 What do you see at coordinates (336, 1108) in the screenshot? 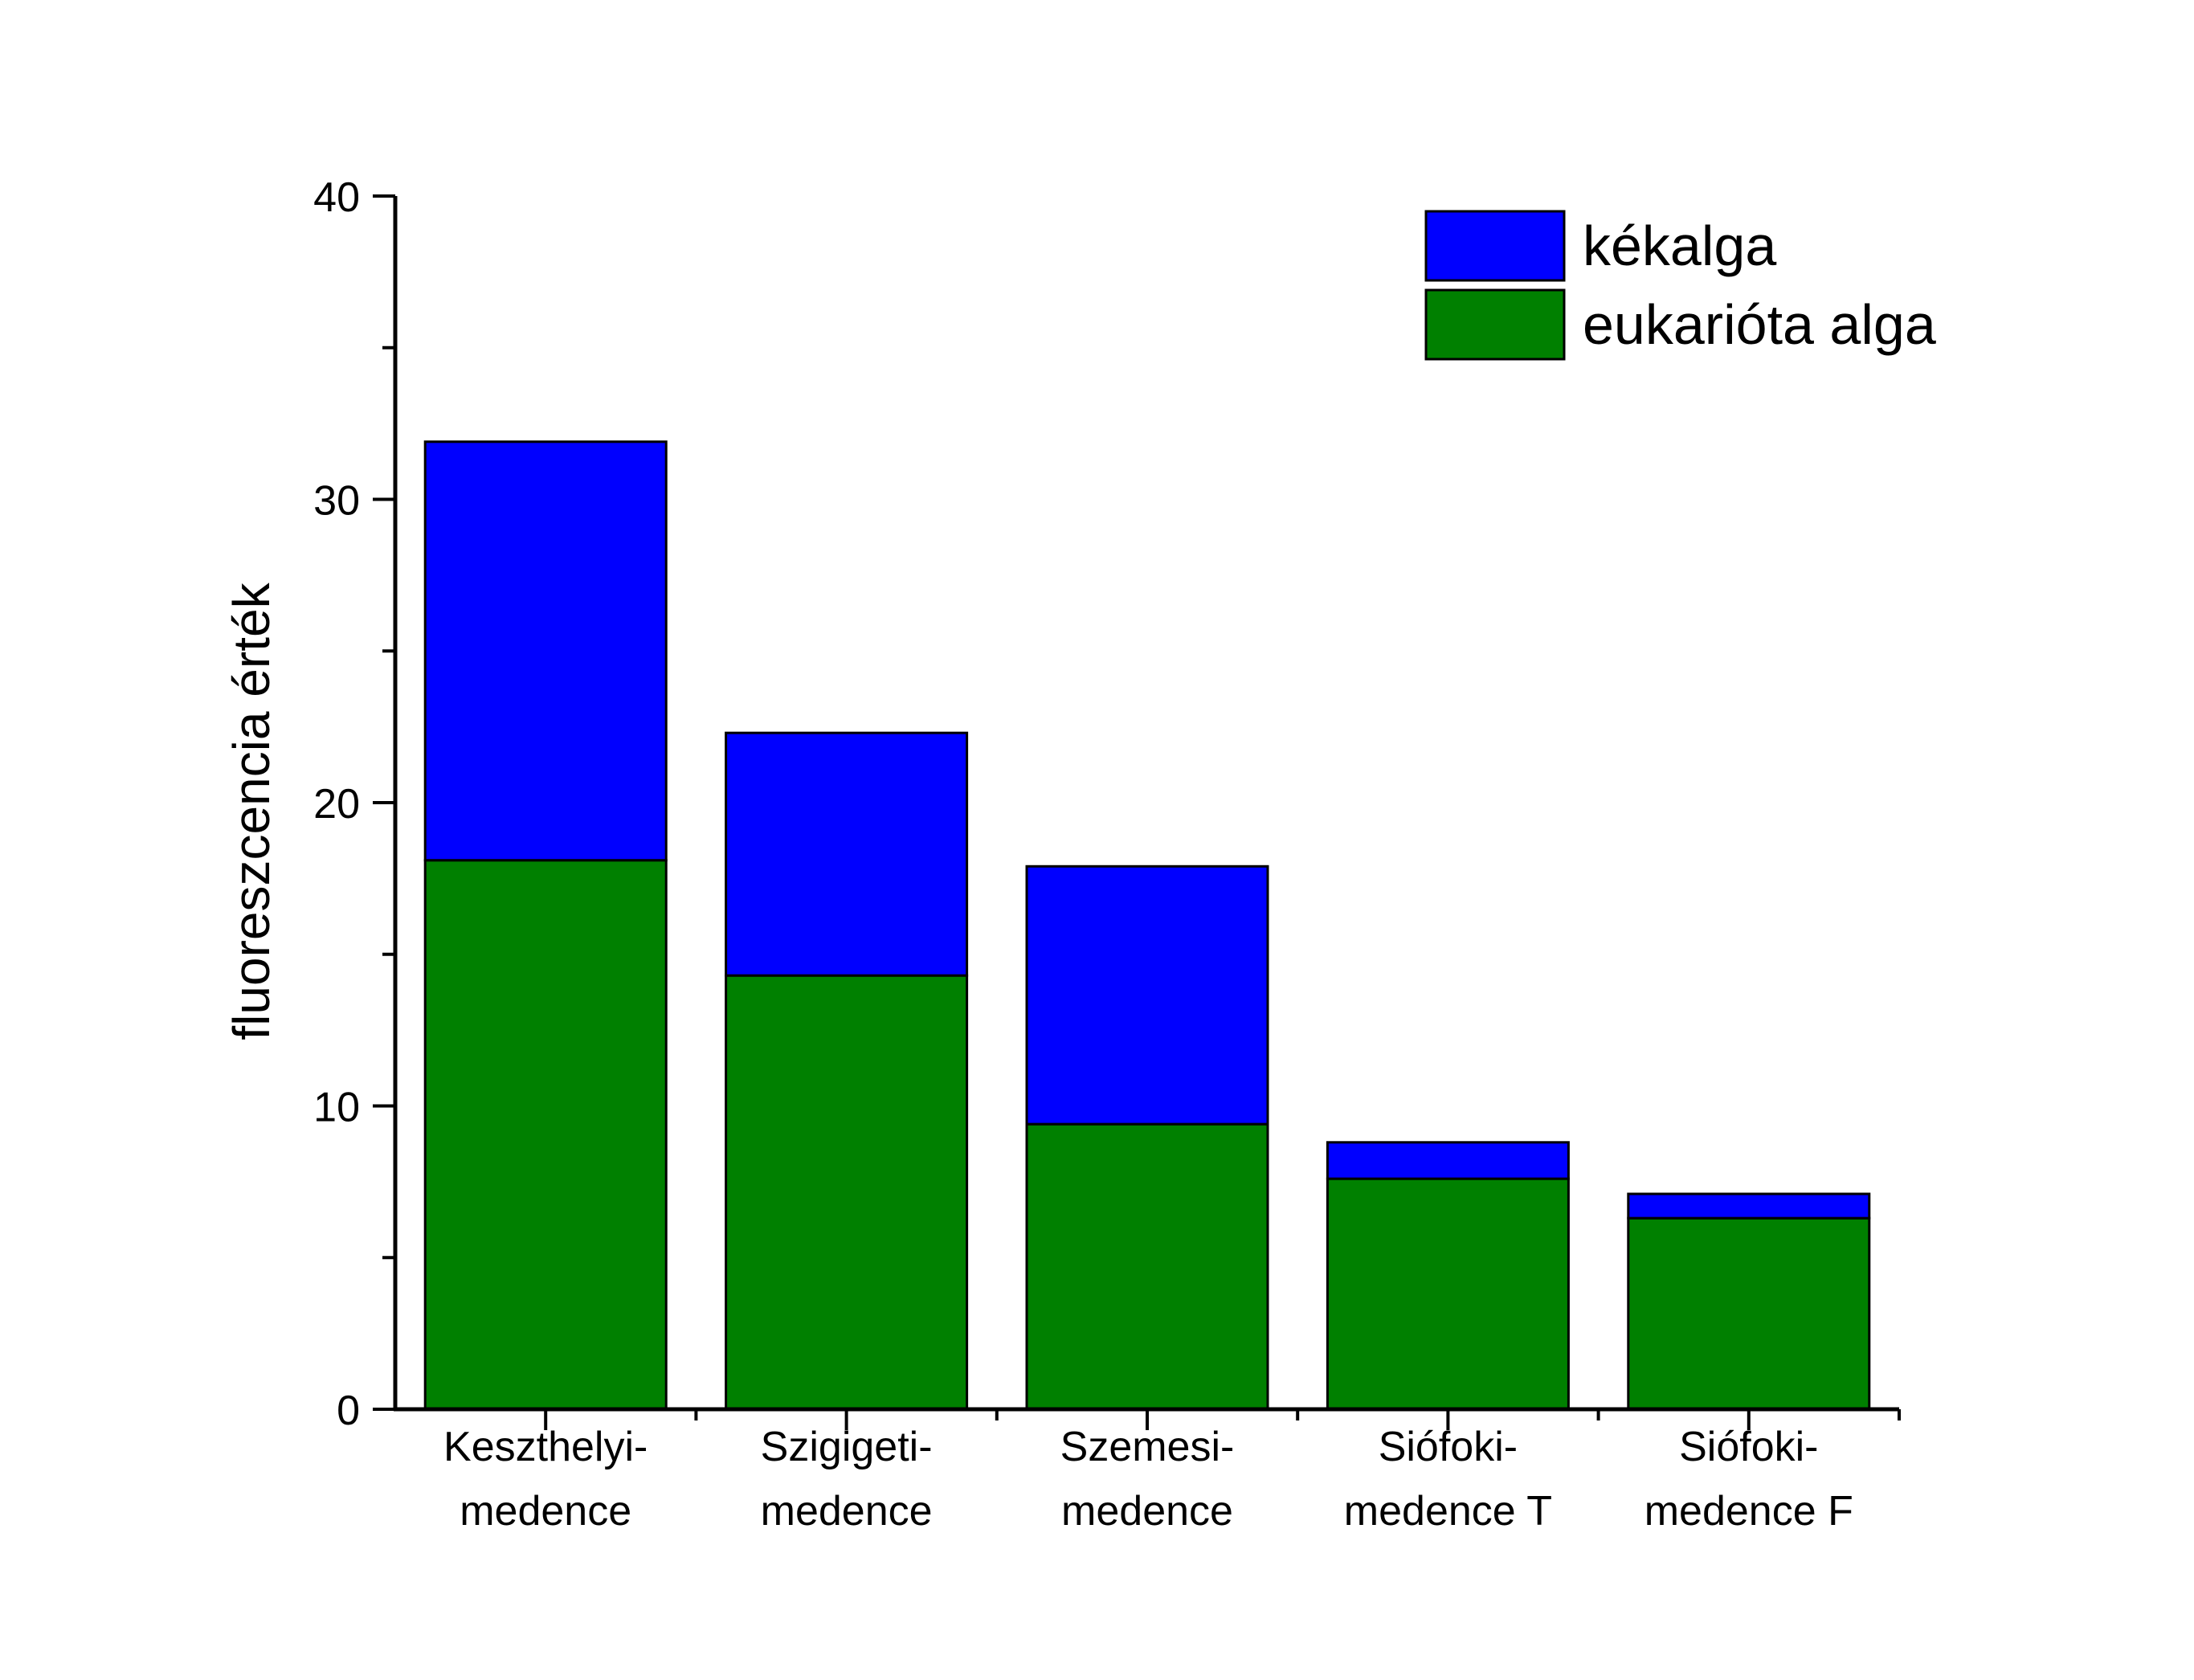
I see `y-tick-label: 10` at bounding box center [336, 1108].